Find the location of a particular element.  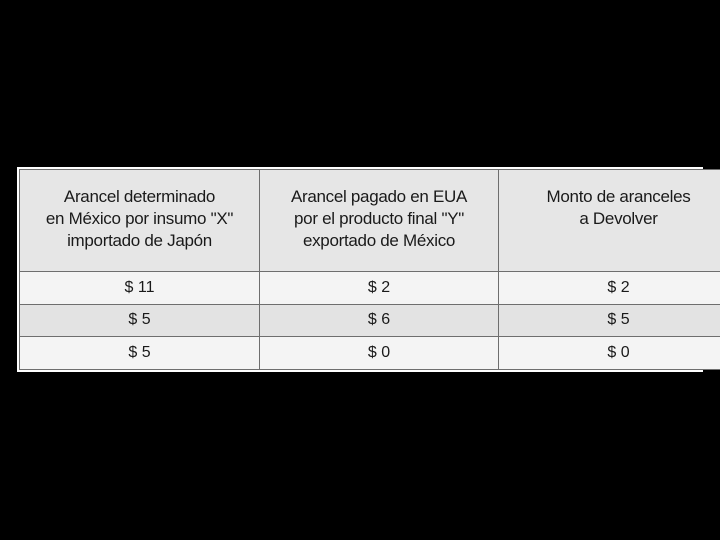

header-refund-amount: Monto de aranceles a Devolver is located at coordinates (609, 220).